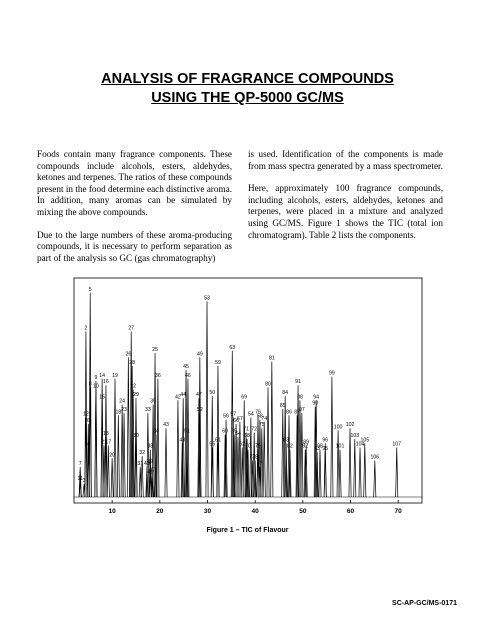 The image size is (495, 640). Describe the element at coordinates (302, 410) in the screenshot. I see `peak-label: 97` at that location.